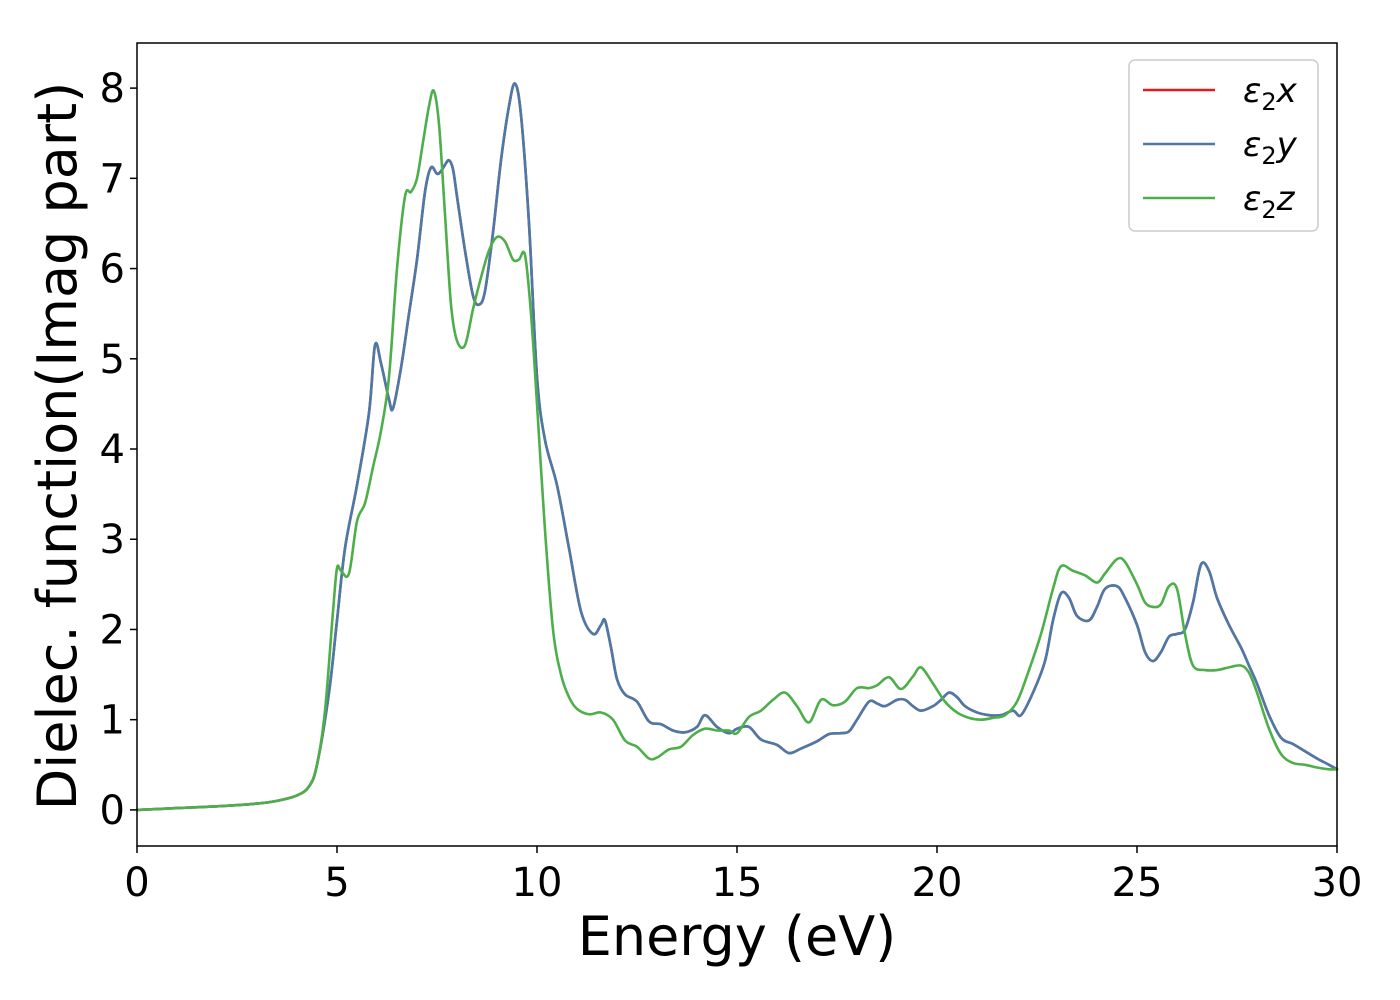 The height and width of the screenshot is (1000, 1400). Describe the element at coordinates (112, 811) in the screenshot. I see `y-tick-label: 0` at that location.